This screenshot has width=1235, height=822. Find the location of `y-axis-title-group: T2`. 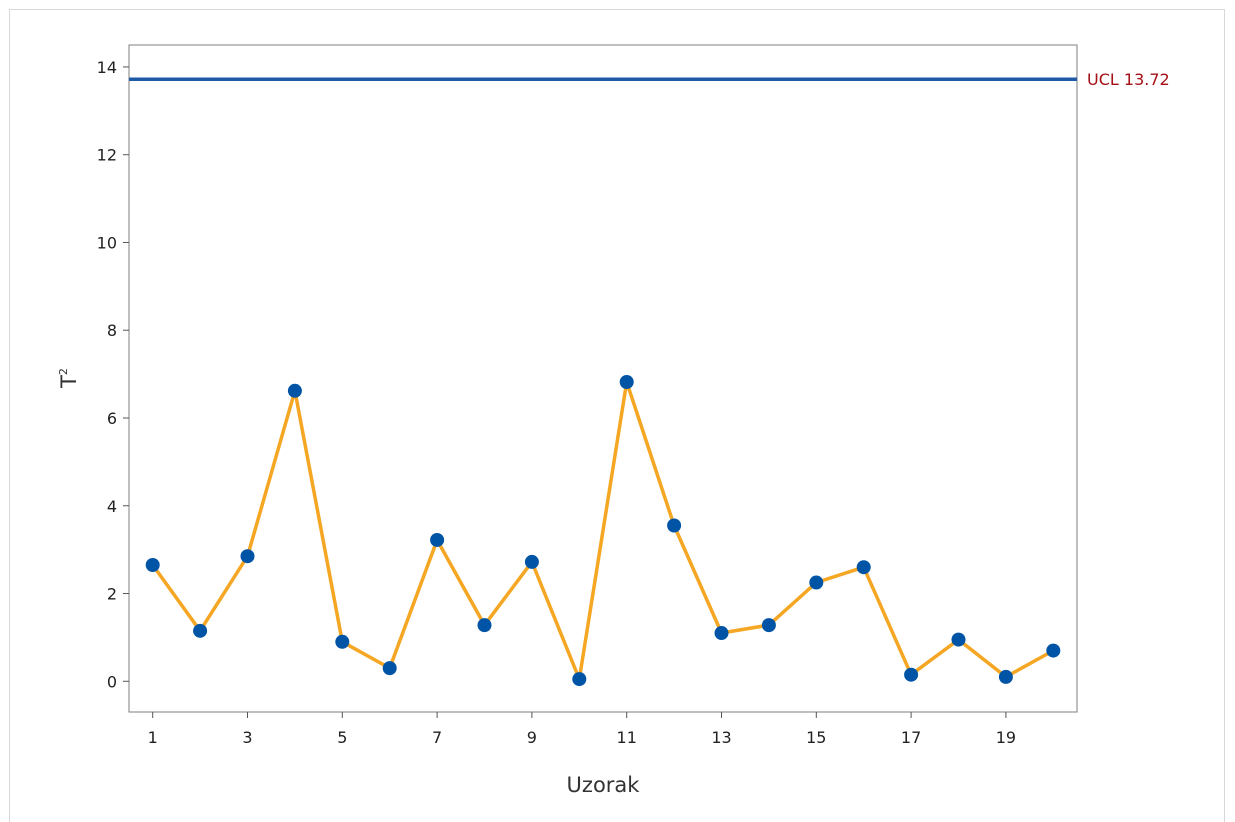

y-axis-title-group: T2 is located at coordinates (69, 378).